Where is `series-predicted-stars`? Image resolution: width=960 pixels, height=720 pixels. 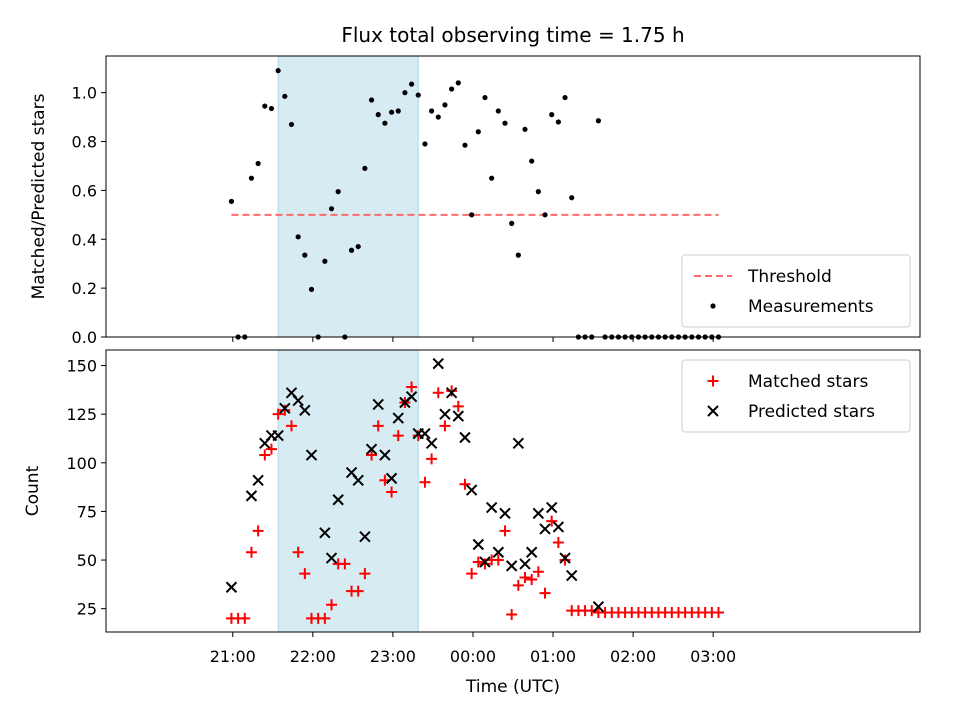 series-predicted-stars is located at coordinates (415, 485).